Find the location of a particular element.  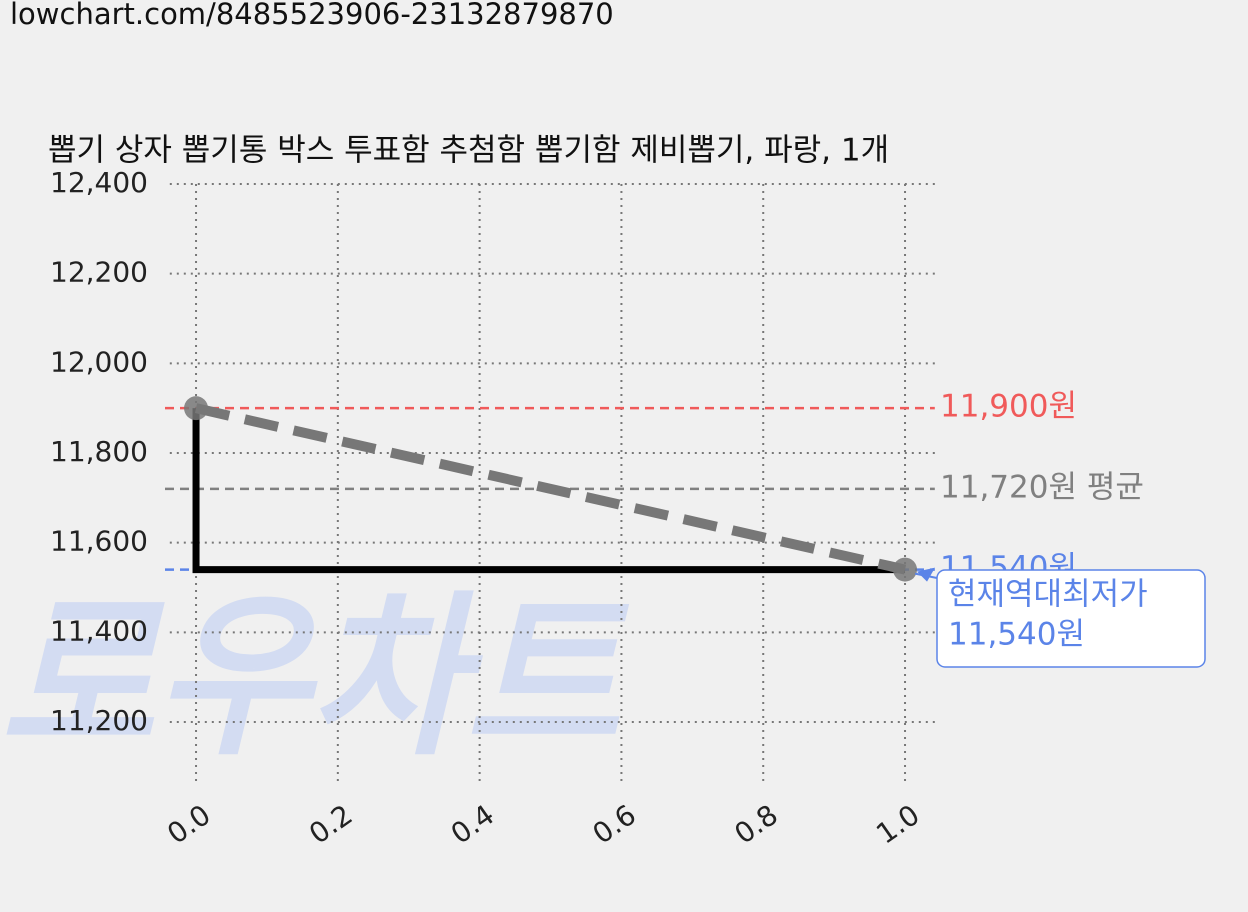

annotation-arrowhead is located at coordinates (926, 574).